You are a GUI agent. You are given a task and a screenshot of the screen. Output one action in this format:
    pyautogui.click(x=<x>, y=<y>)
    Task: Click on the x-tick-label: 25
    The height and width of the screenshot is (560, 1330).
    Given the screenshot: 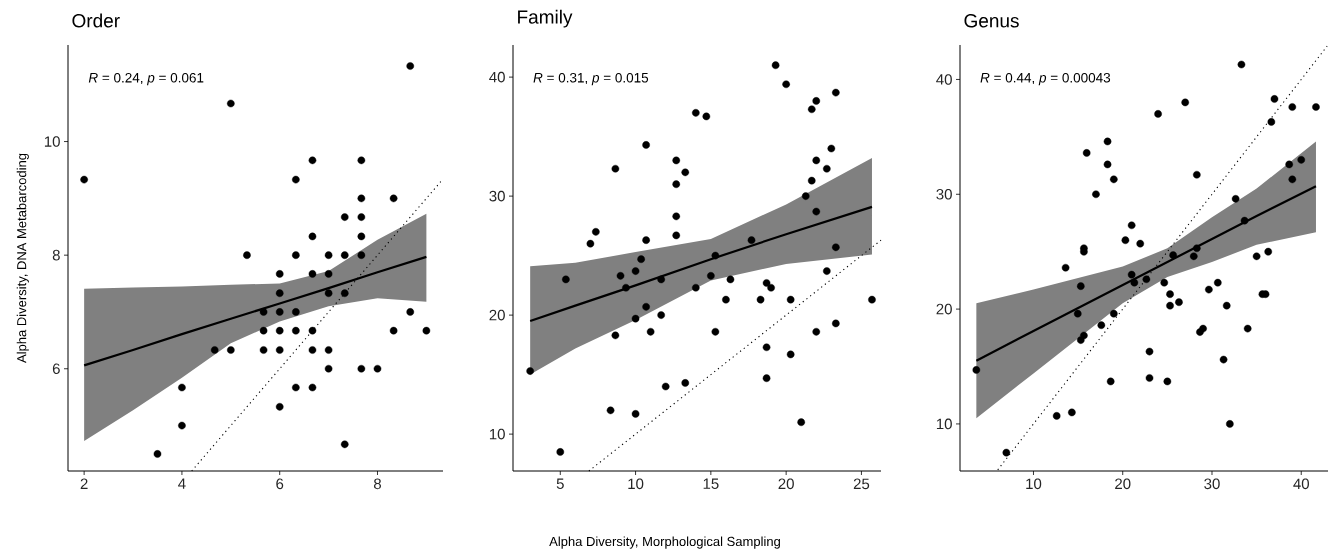 What is the action you would take?
    pyautogui.click(x=861, y=484)
    